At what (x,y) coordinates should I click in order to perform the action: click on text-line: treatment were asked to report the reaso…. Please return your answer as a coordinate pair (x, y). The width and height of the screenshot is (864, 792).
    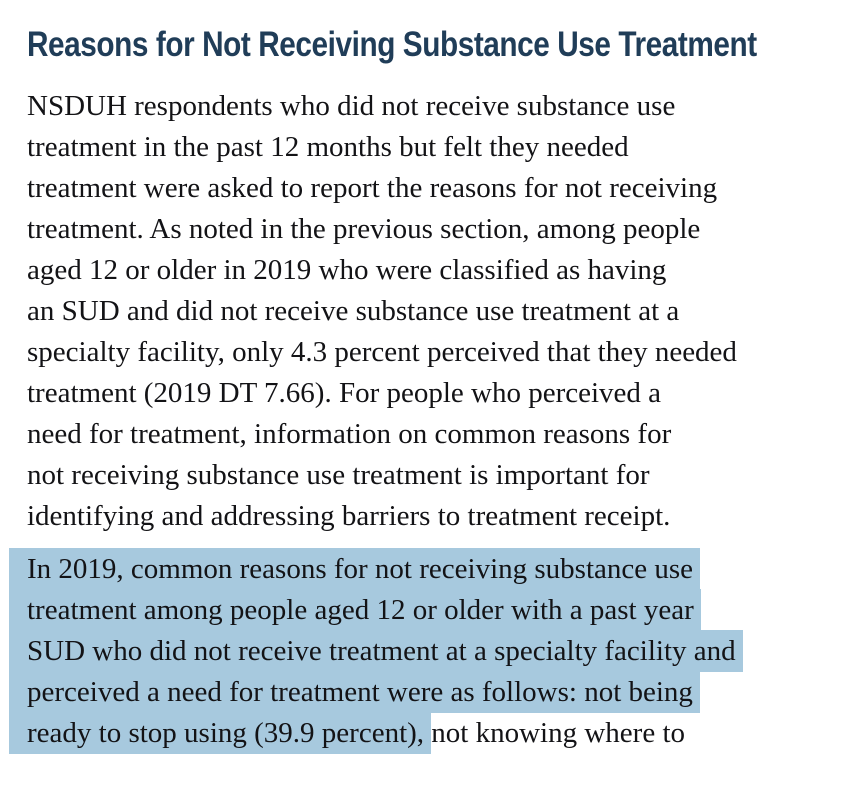
    Looking at the image, I should click on (372, 188).